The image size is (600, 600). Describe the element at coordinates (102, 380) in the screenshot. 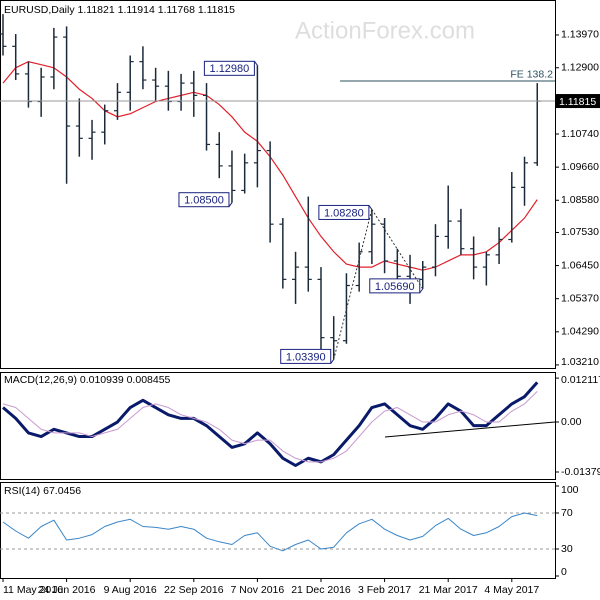

I see `macd-value: 0.010939` at that location.